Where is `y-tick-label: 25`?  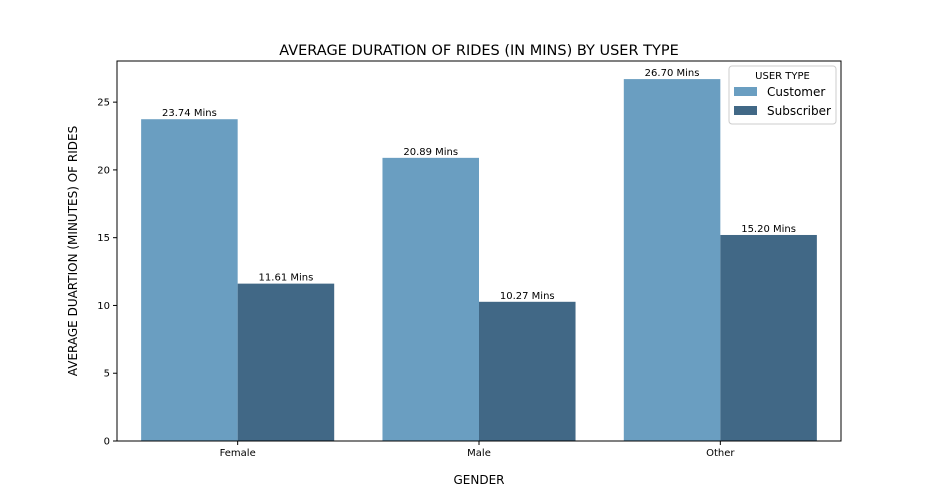
y-tick-label: 25 is located at coordinates (103, 103).